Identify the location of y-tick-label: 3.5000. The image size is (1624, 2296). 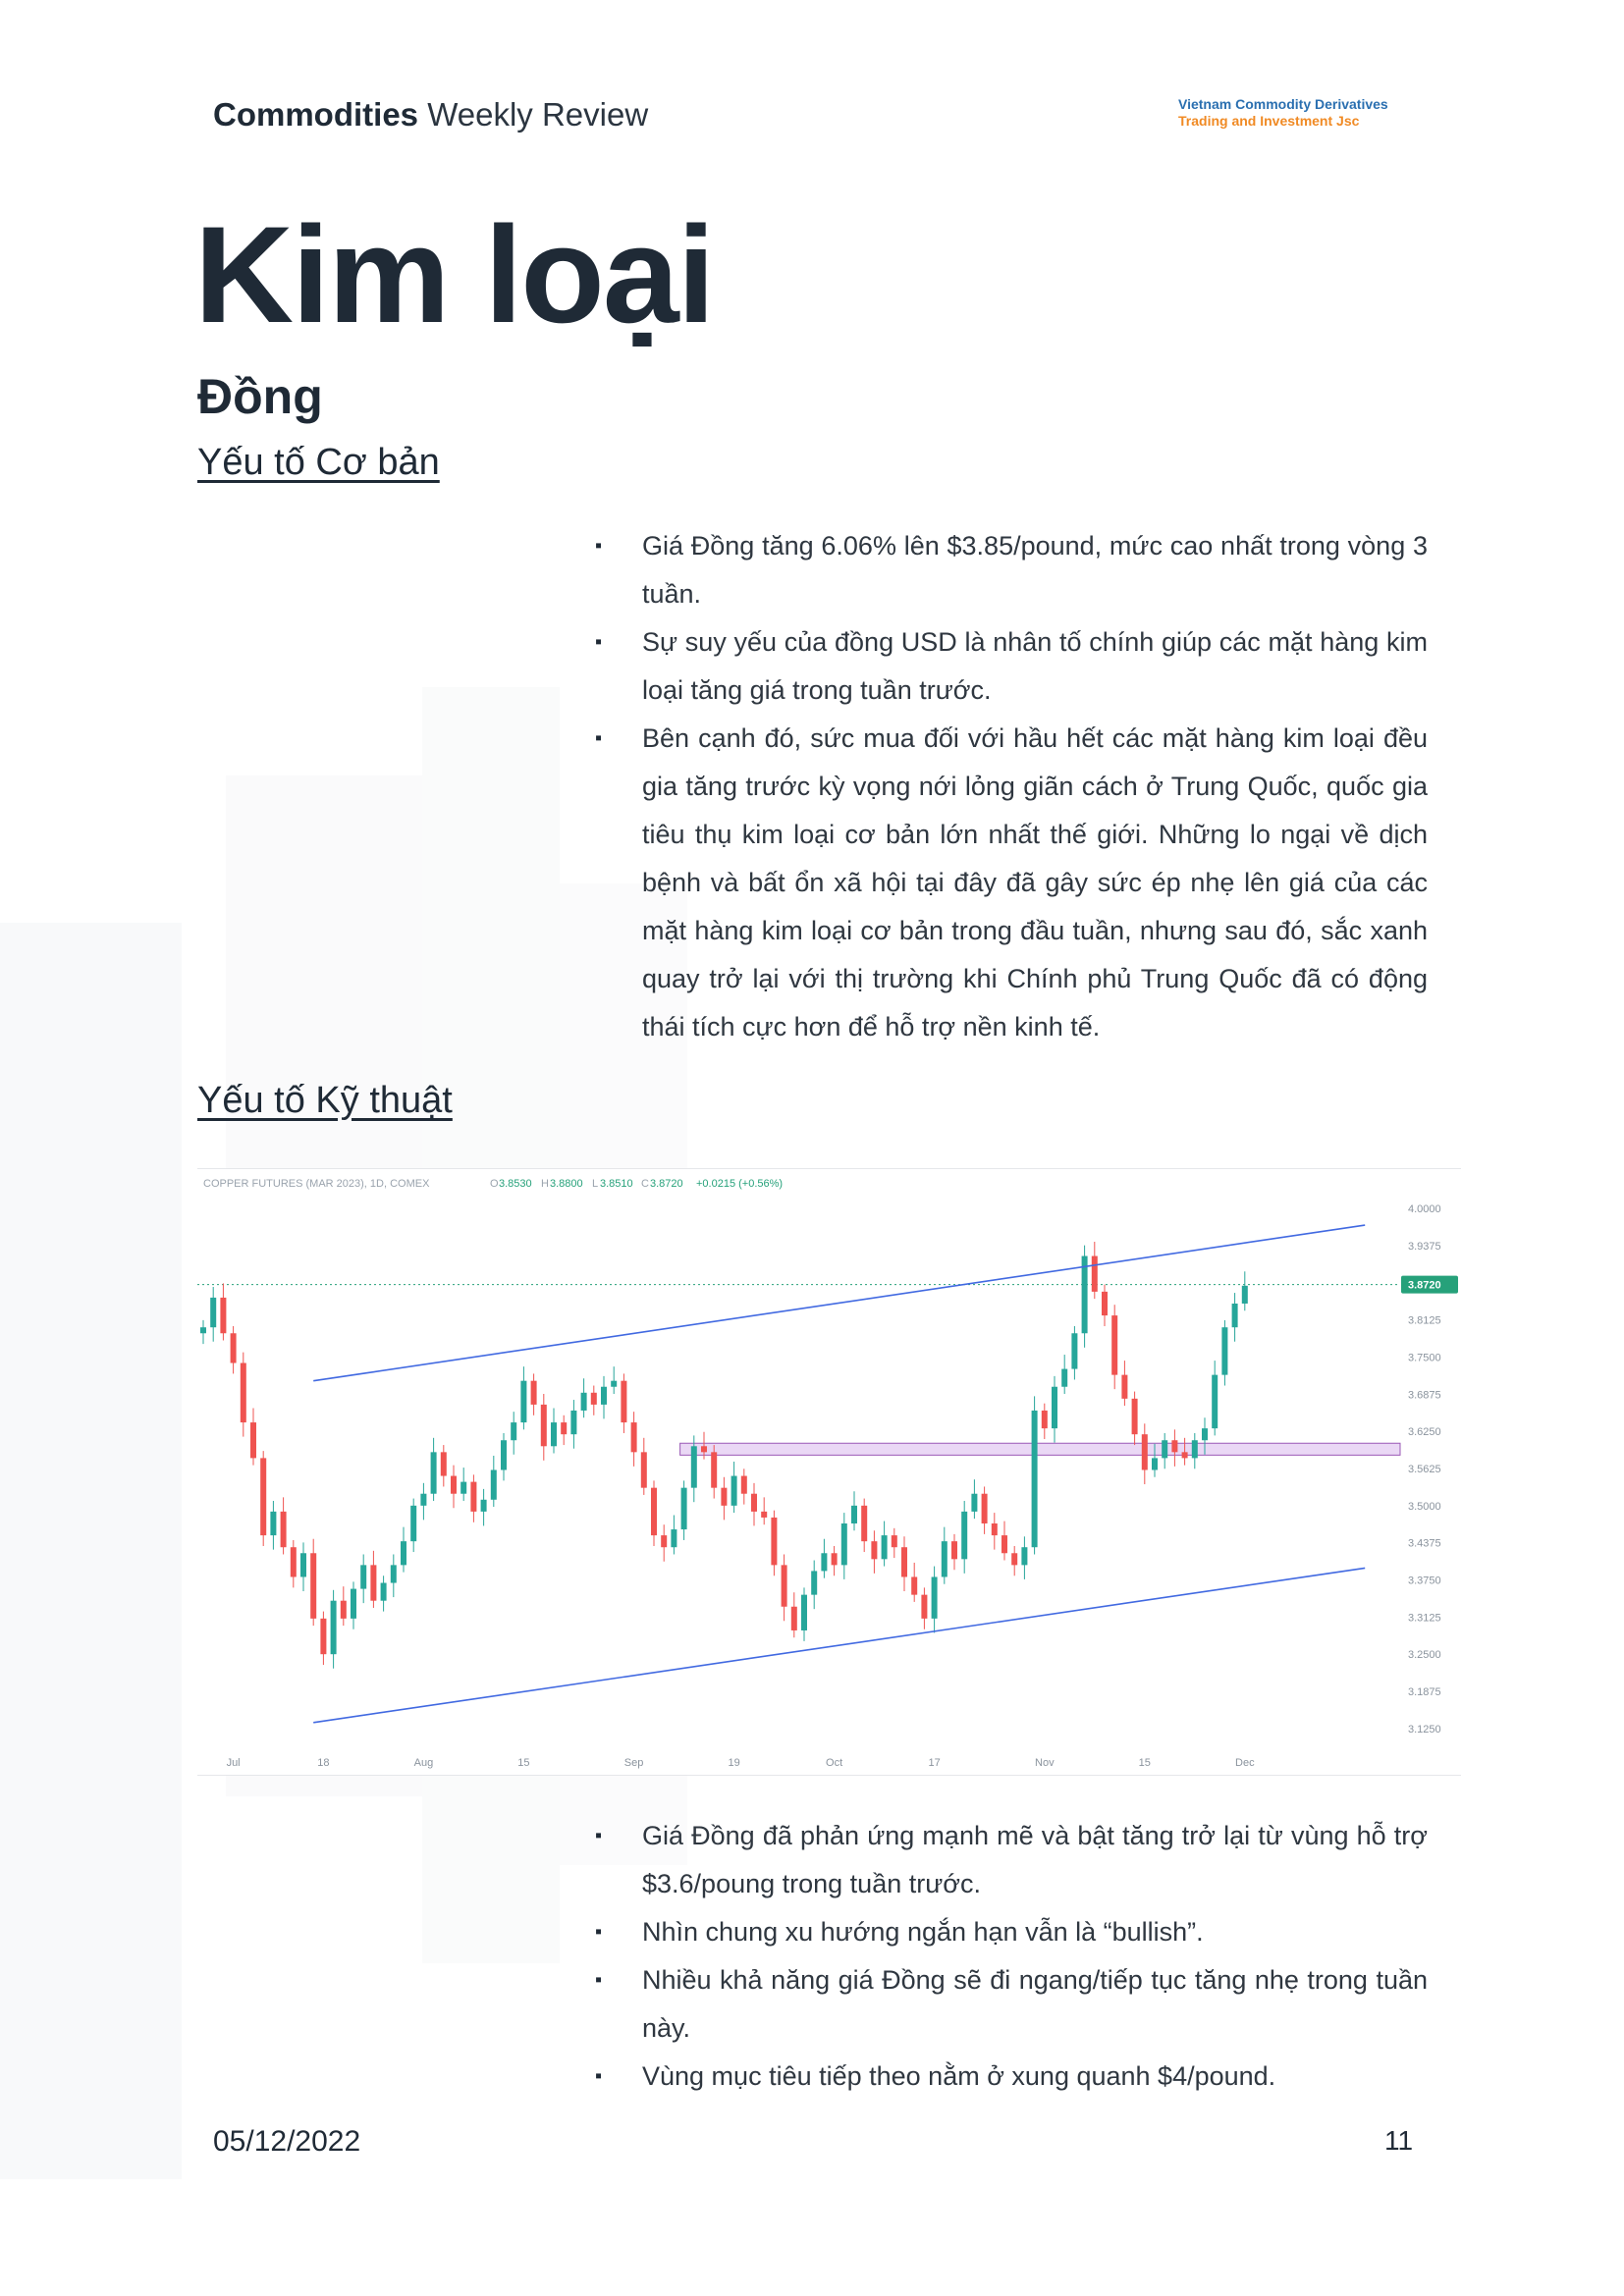
(1424, 1507).